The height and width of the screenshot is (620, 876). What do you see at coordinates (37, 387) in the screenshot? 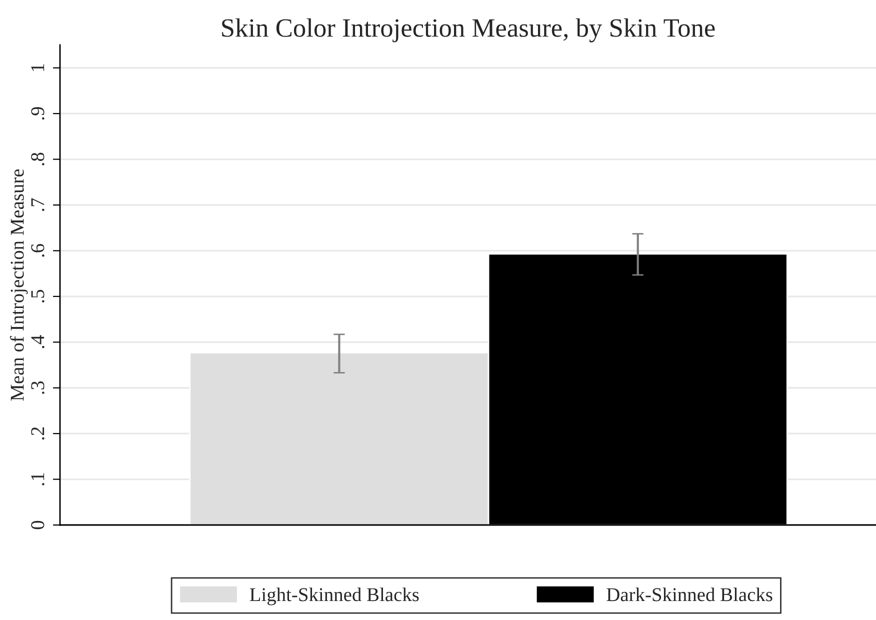
I see `y-tick-label: .3` at bounding box center [37, 387].